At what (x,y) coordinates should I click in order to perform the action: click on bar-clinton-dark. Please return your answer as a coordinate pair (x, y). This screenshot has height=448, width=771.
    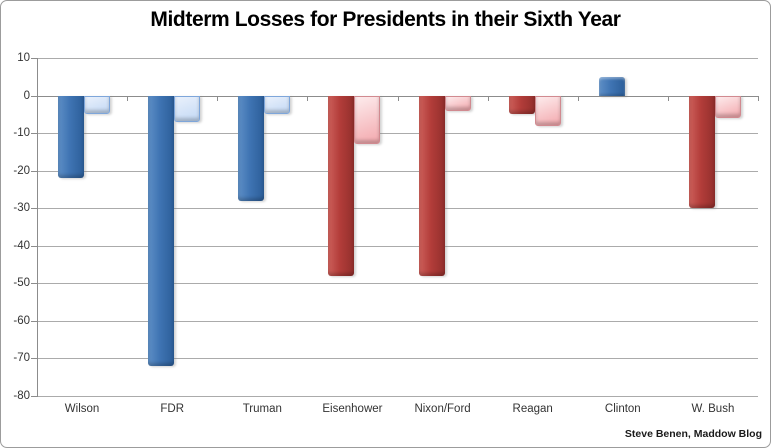
    Looking at the image, I should click on (611, 86).